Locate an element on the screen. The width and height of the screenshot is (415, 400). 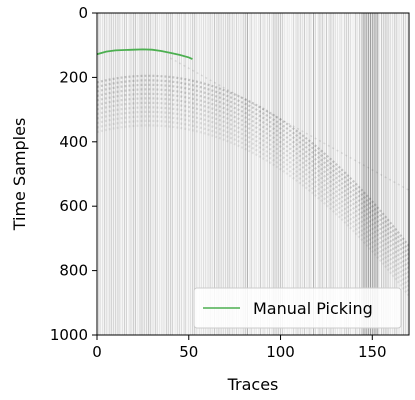
x-axis-ticks: 0 50 100 150 is located at coordinates (239, 348).